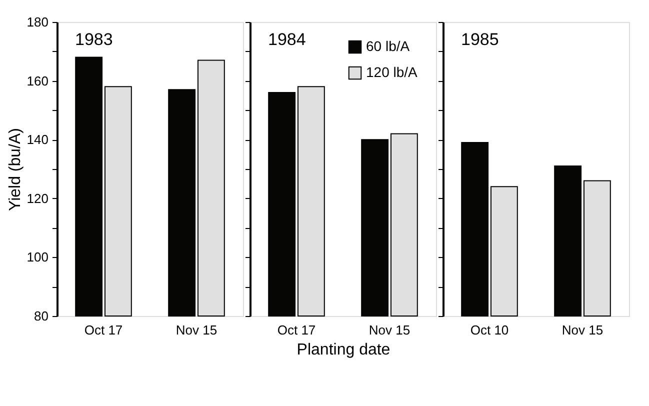  I want to click on annotation: 1983, so click(94, 39).